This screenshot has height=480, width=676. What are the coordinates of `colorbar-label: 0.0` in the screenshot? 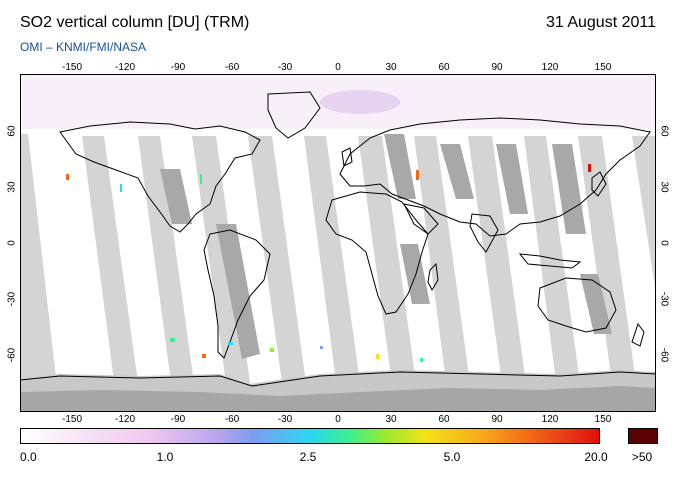 It's located at (28, 457).